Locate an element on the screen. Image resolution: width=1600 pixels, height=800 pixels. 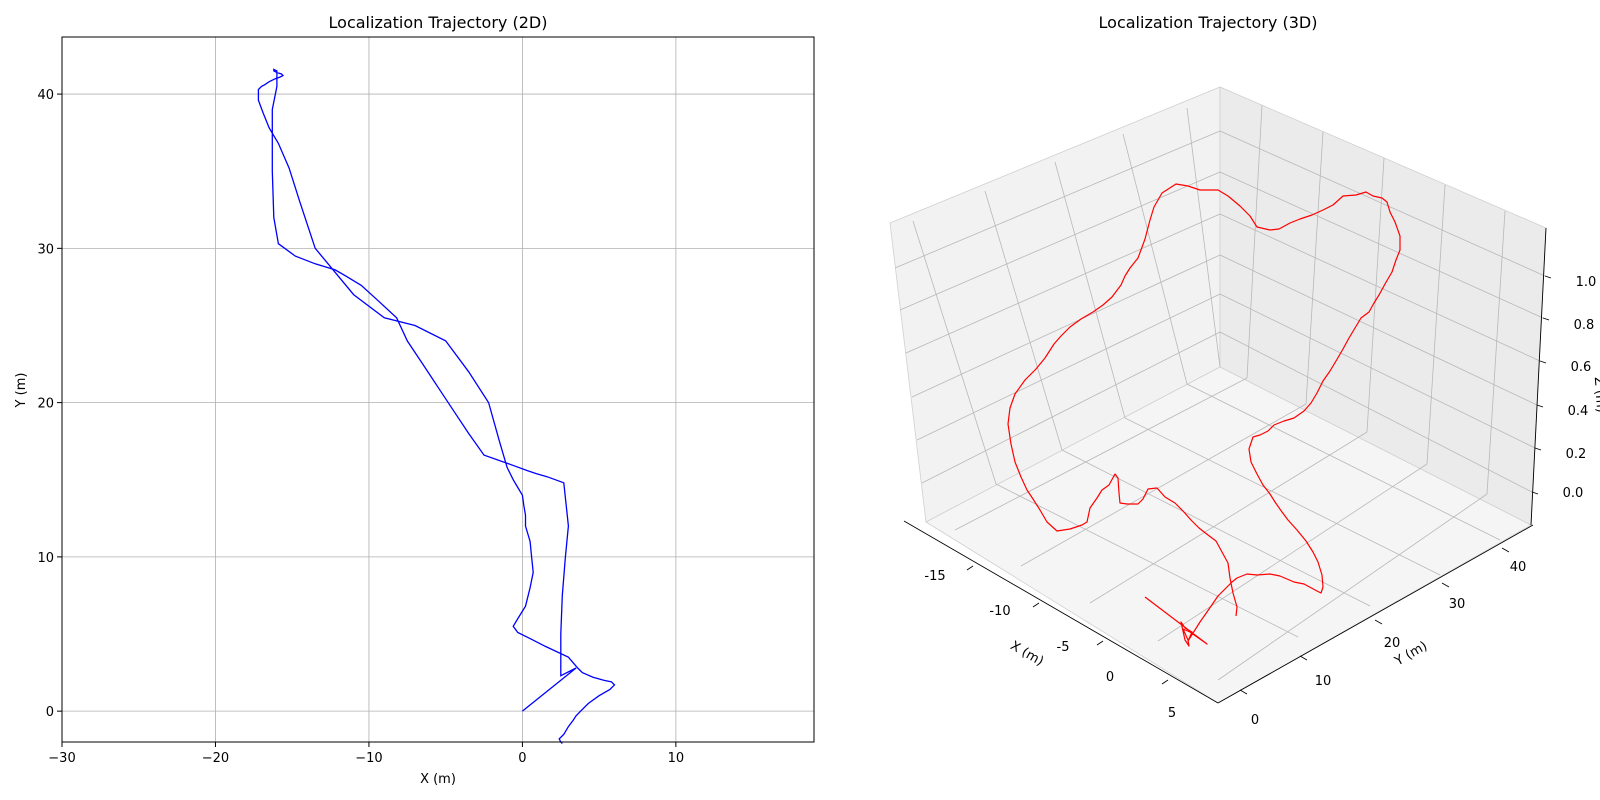
z-axis-3d is located at coordinates (1538, 376).